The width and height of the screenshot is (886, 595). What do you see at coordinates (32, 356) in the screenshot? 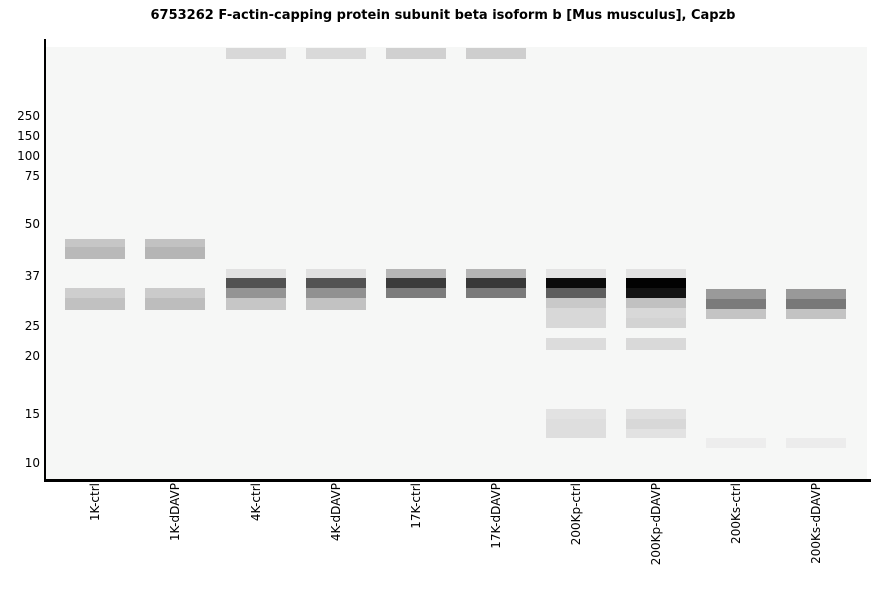
I see `y-tick-label-20: 20` at bounding box center [32, 356].